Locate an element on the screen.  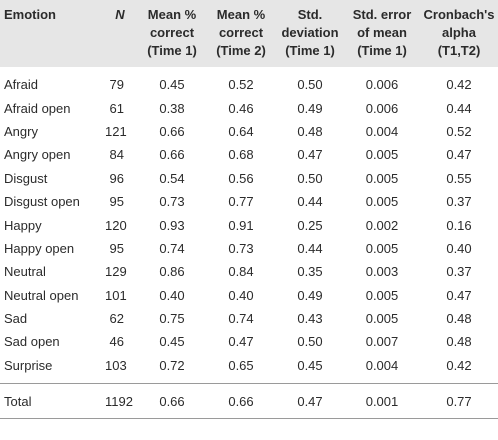
table-row: Neutral 129 0.86 0.84 0.35 0.003 0.37 is located at coordinates (249, 271).